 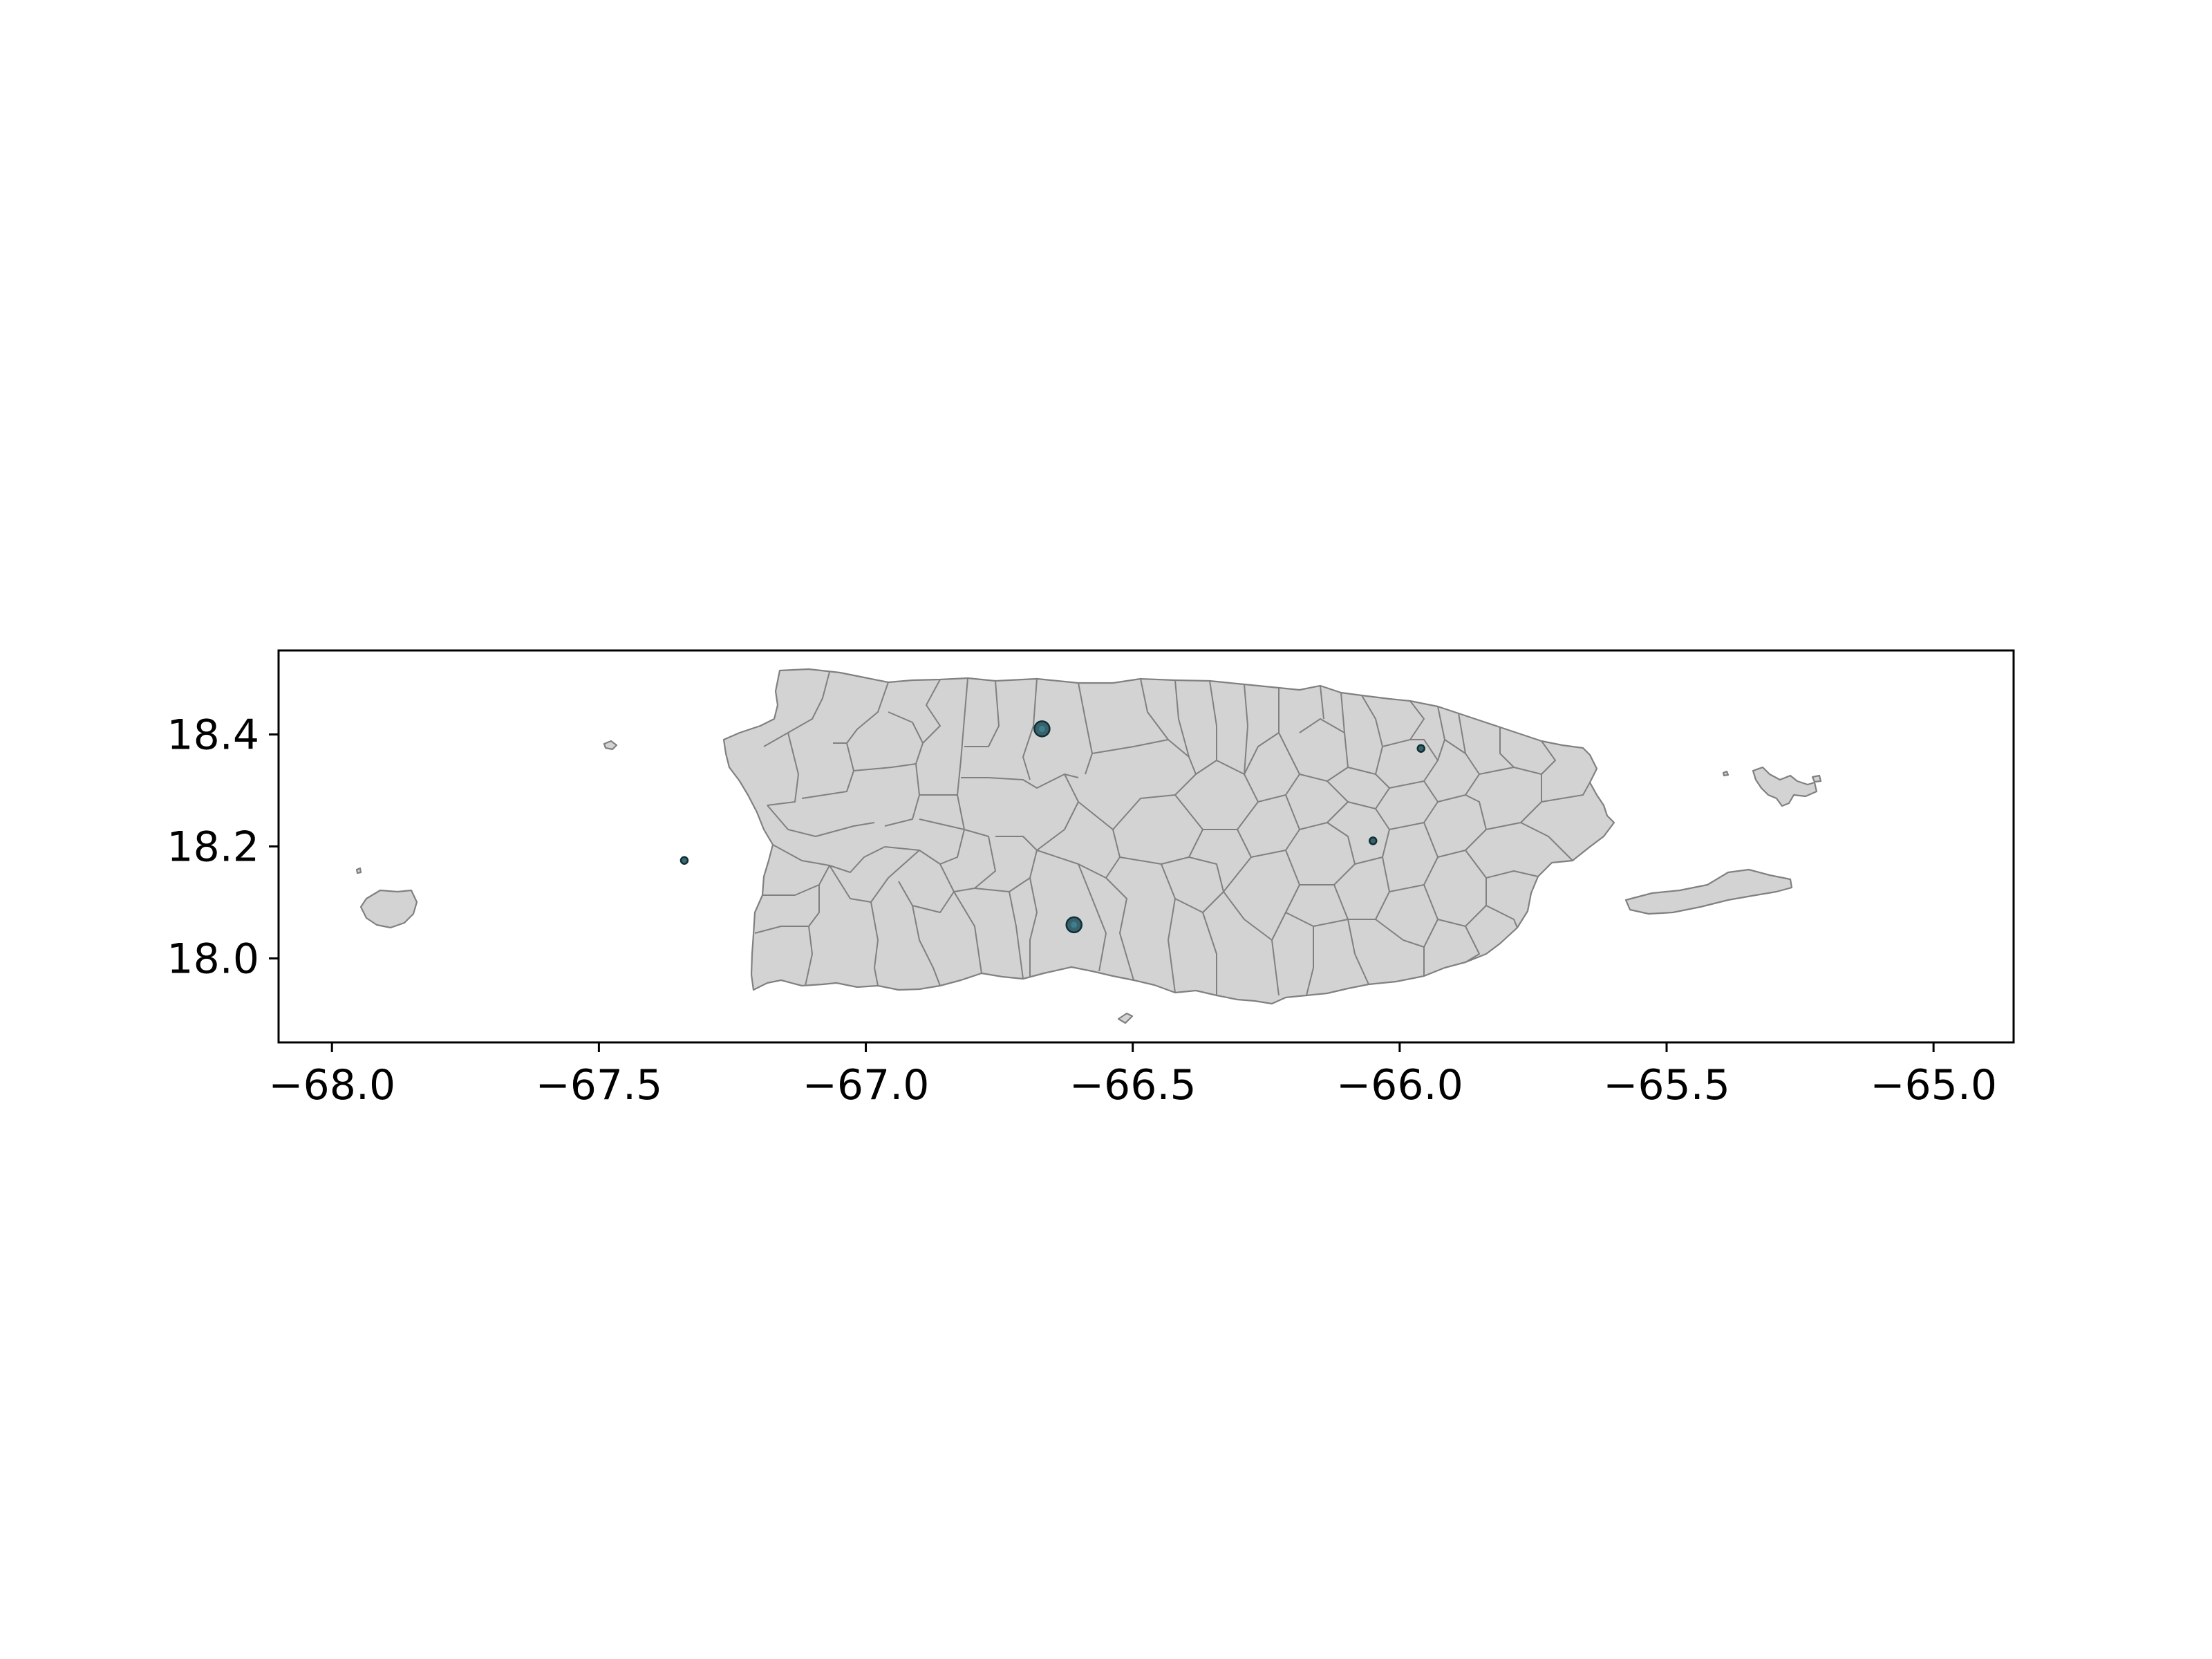 I want to click on y-tick-label: 18.0, so click(x=213, y=960).